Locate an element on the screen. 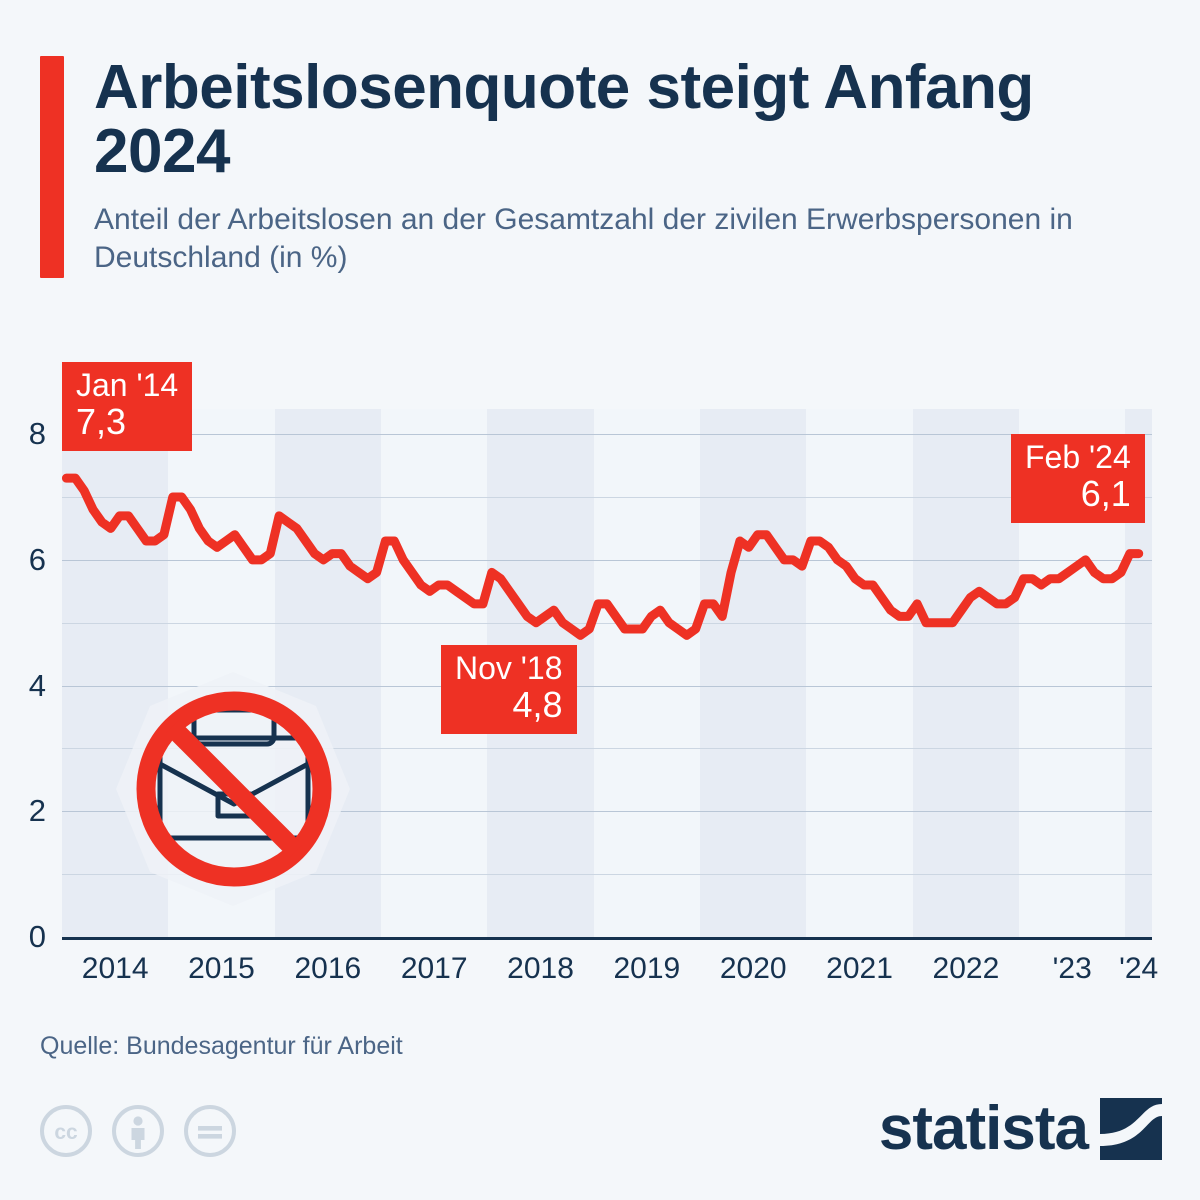  series-line-arbeitslosenquote is located at coordinates (602, 556).